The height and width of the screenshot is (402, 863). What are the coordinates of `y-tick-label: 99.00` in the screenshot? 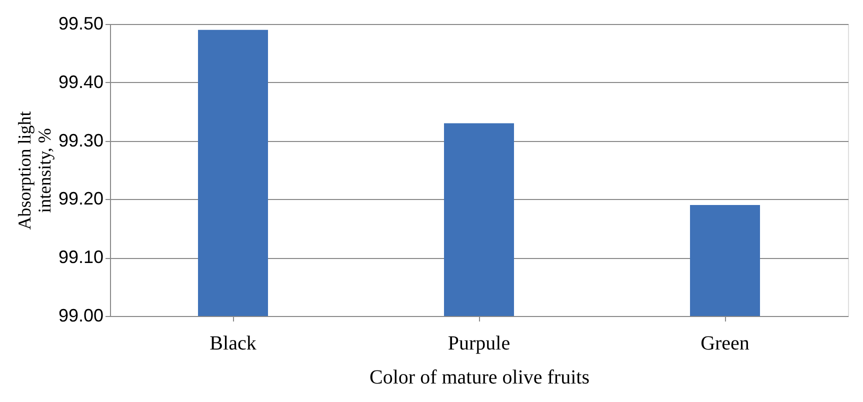 It's located at (81, 316).